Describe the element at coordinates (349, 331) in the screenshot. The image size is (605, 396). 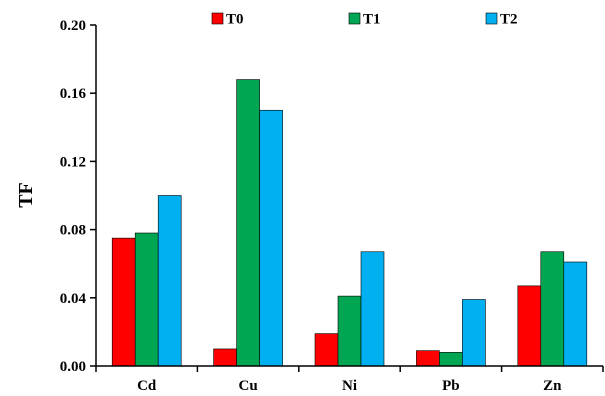
I see `bar-t1-ni` at that location.